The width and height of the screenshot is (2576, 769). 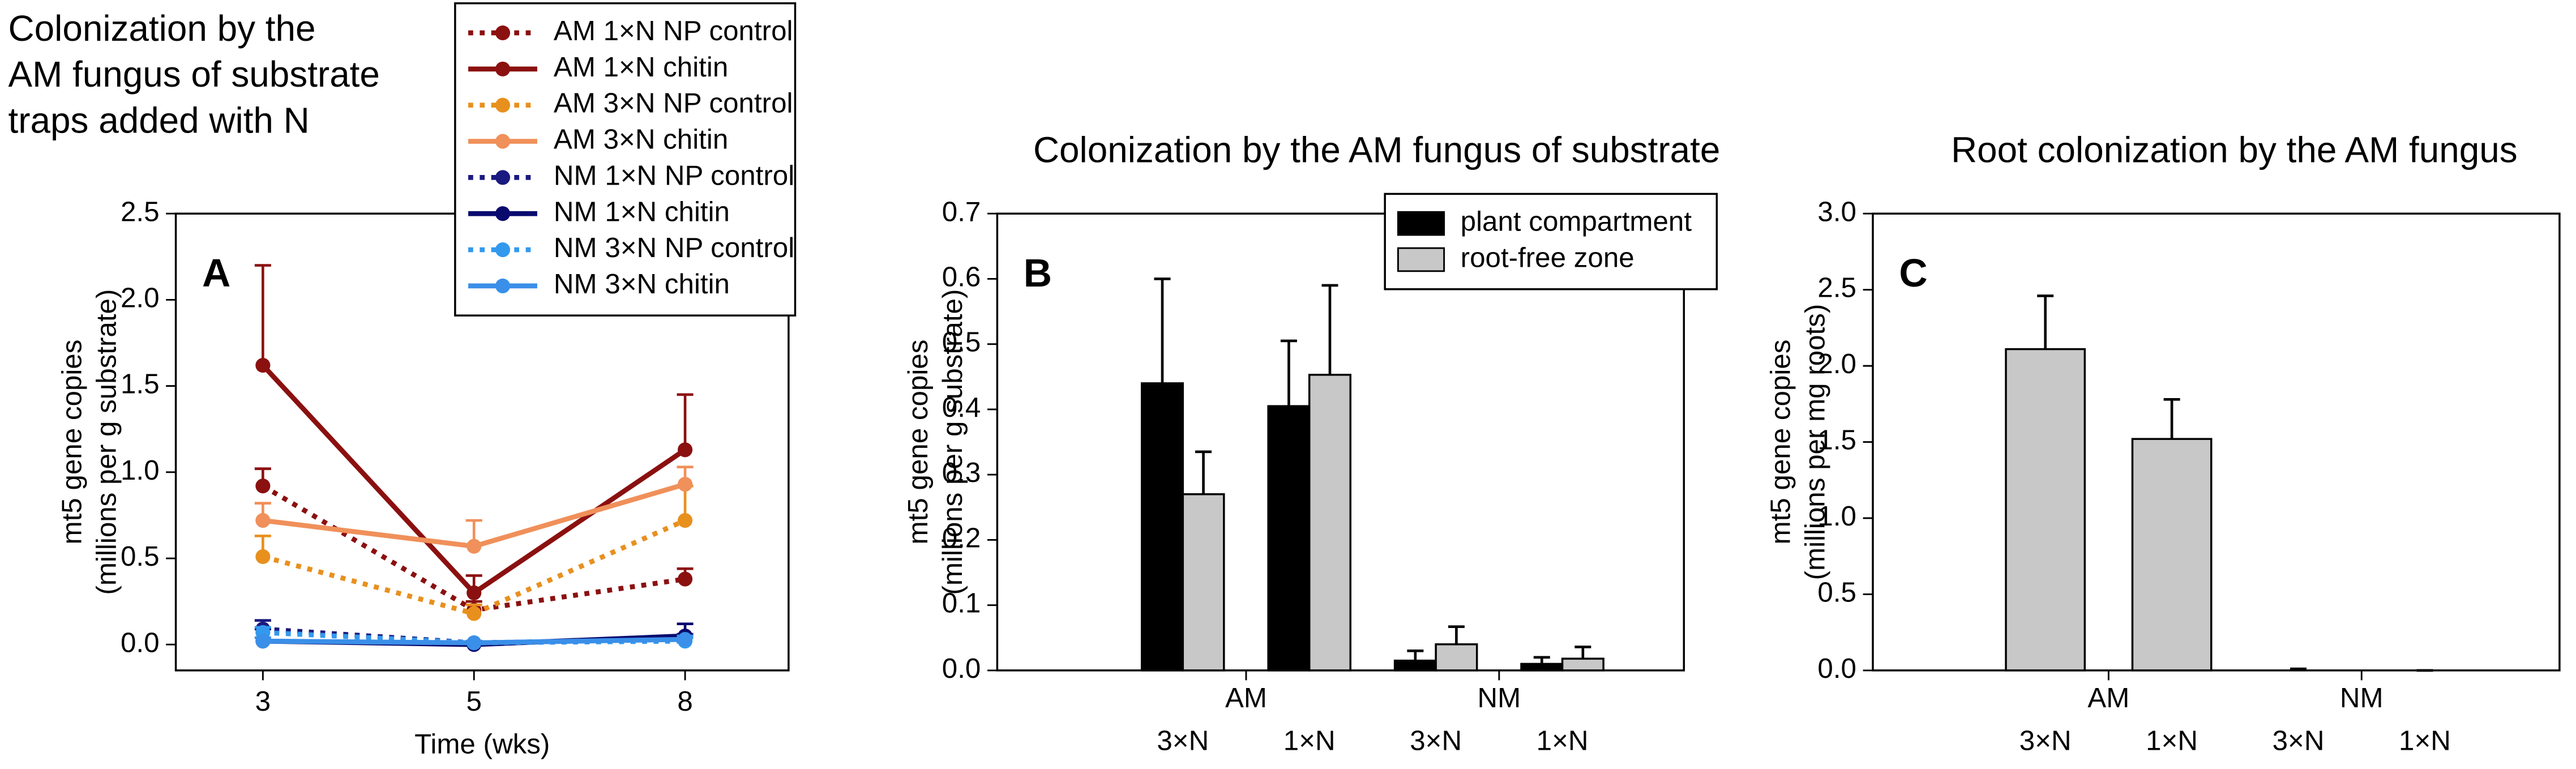 I want to click on y-tick-label: 0.2, so click(x=961, y=537).